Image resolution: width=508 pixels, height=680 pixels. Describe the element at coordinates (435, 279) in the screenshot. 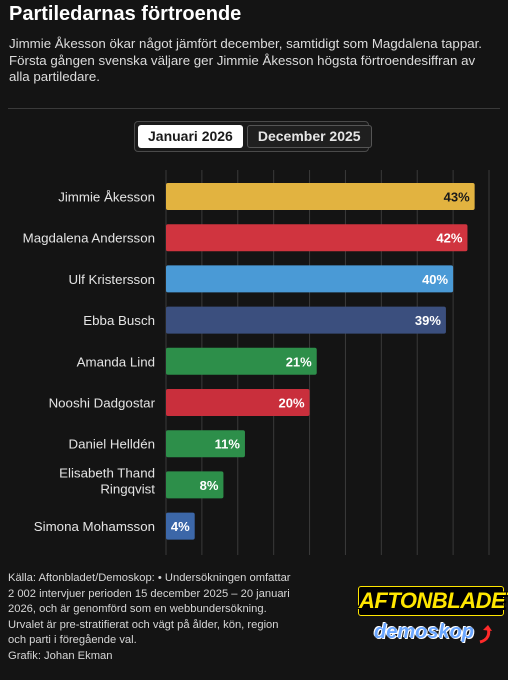

I see `bar-value-label: 40%` at that location.